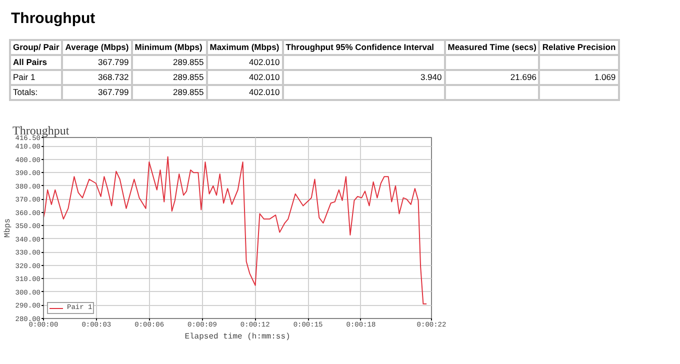 The image size is (680, 364). What do you see at coordinates (363, 77) in the screenshot?
I see `table-cell: 3.940` at bounding box center [363, 77].